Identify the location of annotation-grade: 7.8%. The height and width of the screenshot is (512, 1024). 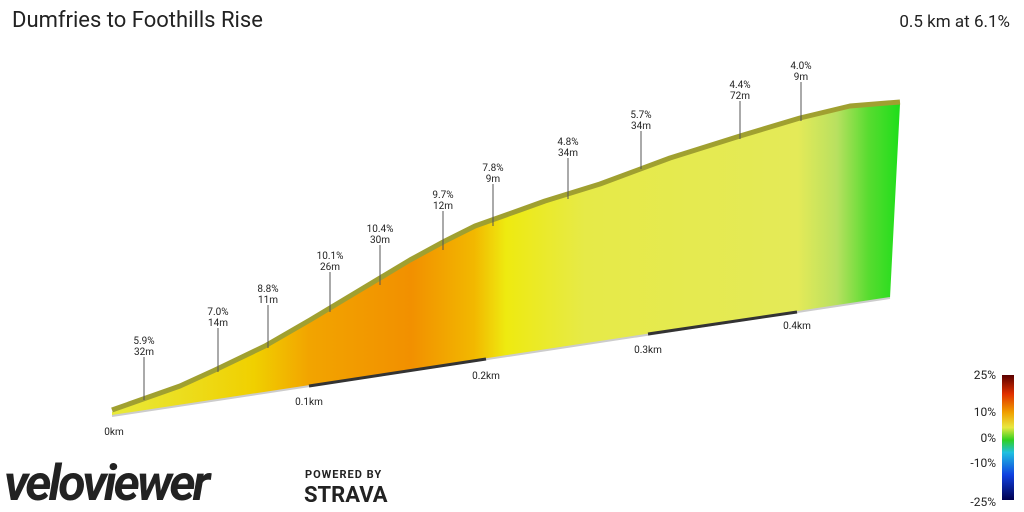
(492, 168).